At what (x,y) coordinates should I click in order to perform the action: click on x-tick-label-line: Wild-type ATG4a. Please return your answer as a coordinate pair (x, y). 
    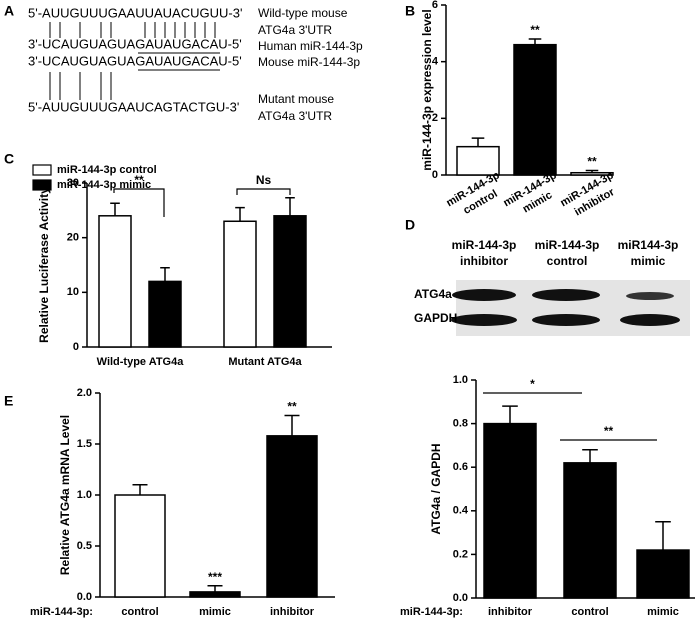
    Looking at the image, I should click on (141, 362).